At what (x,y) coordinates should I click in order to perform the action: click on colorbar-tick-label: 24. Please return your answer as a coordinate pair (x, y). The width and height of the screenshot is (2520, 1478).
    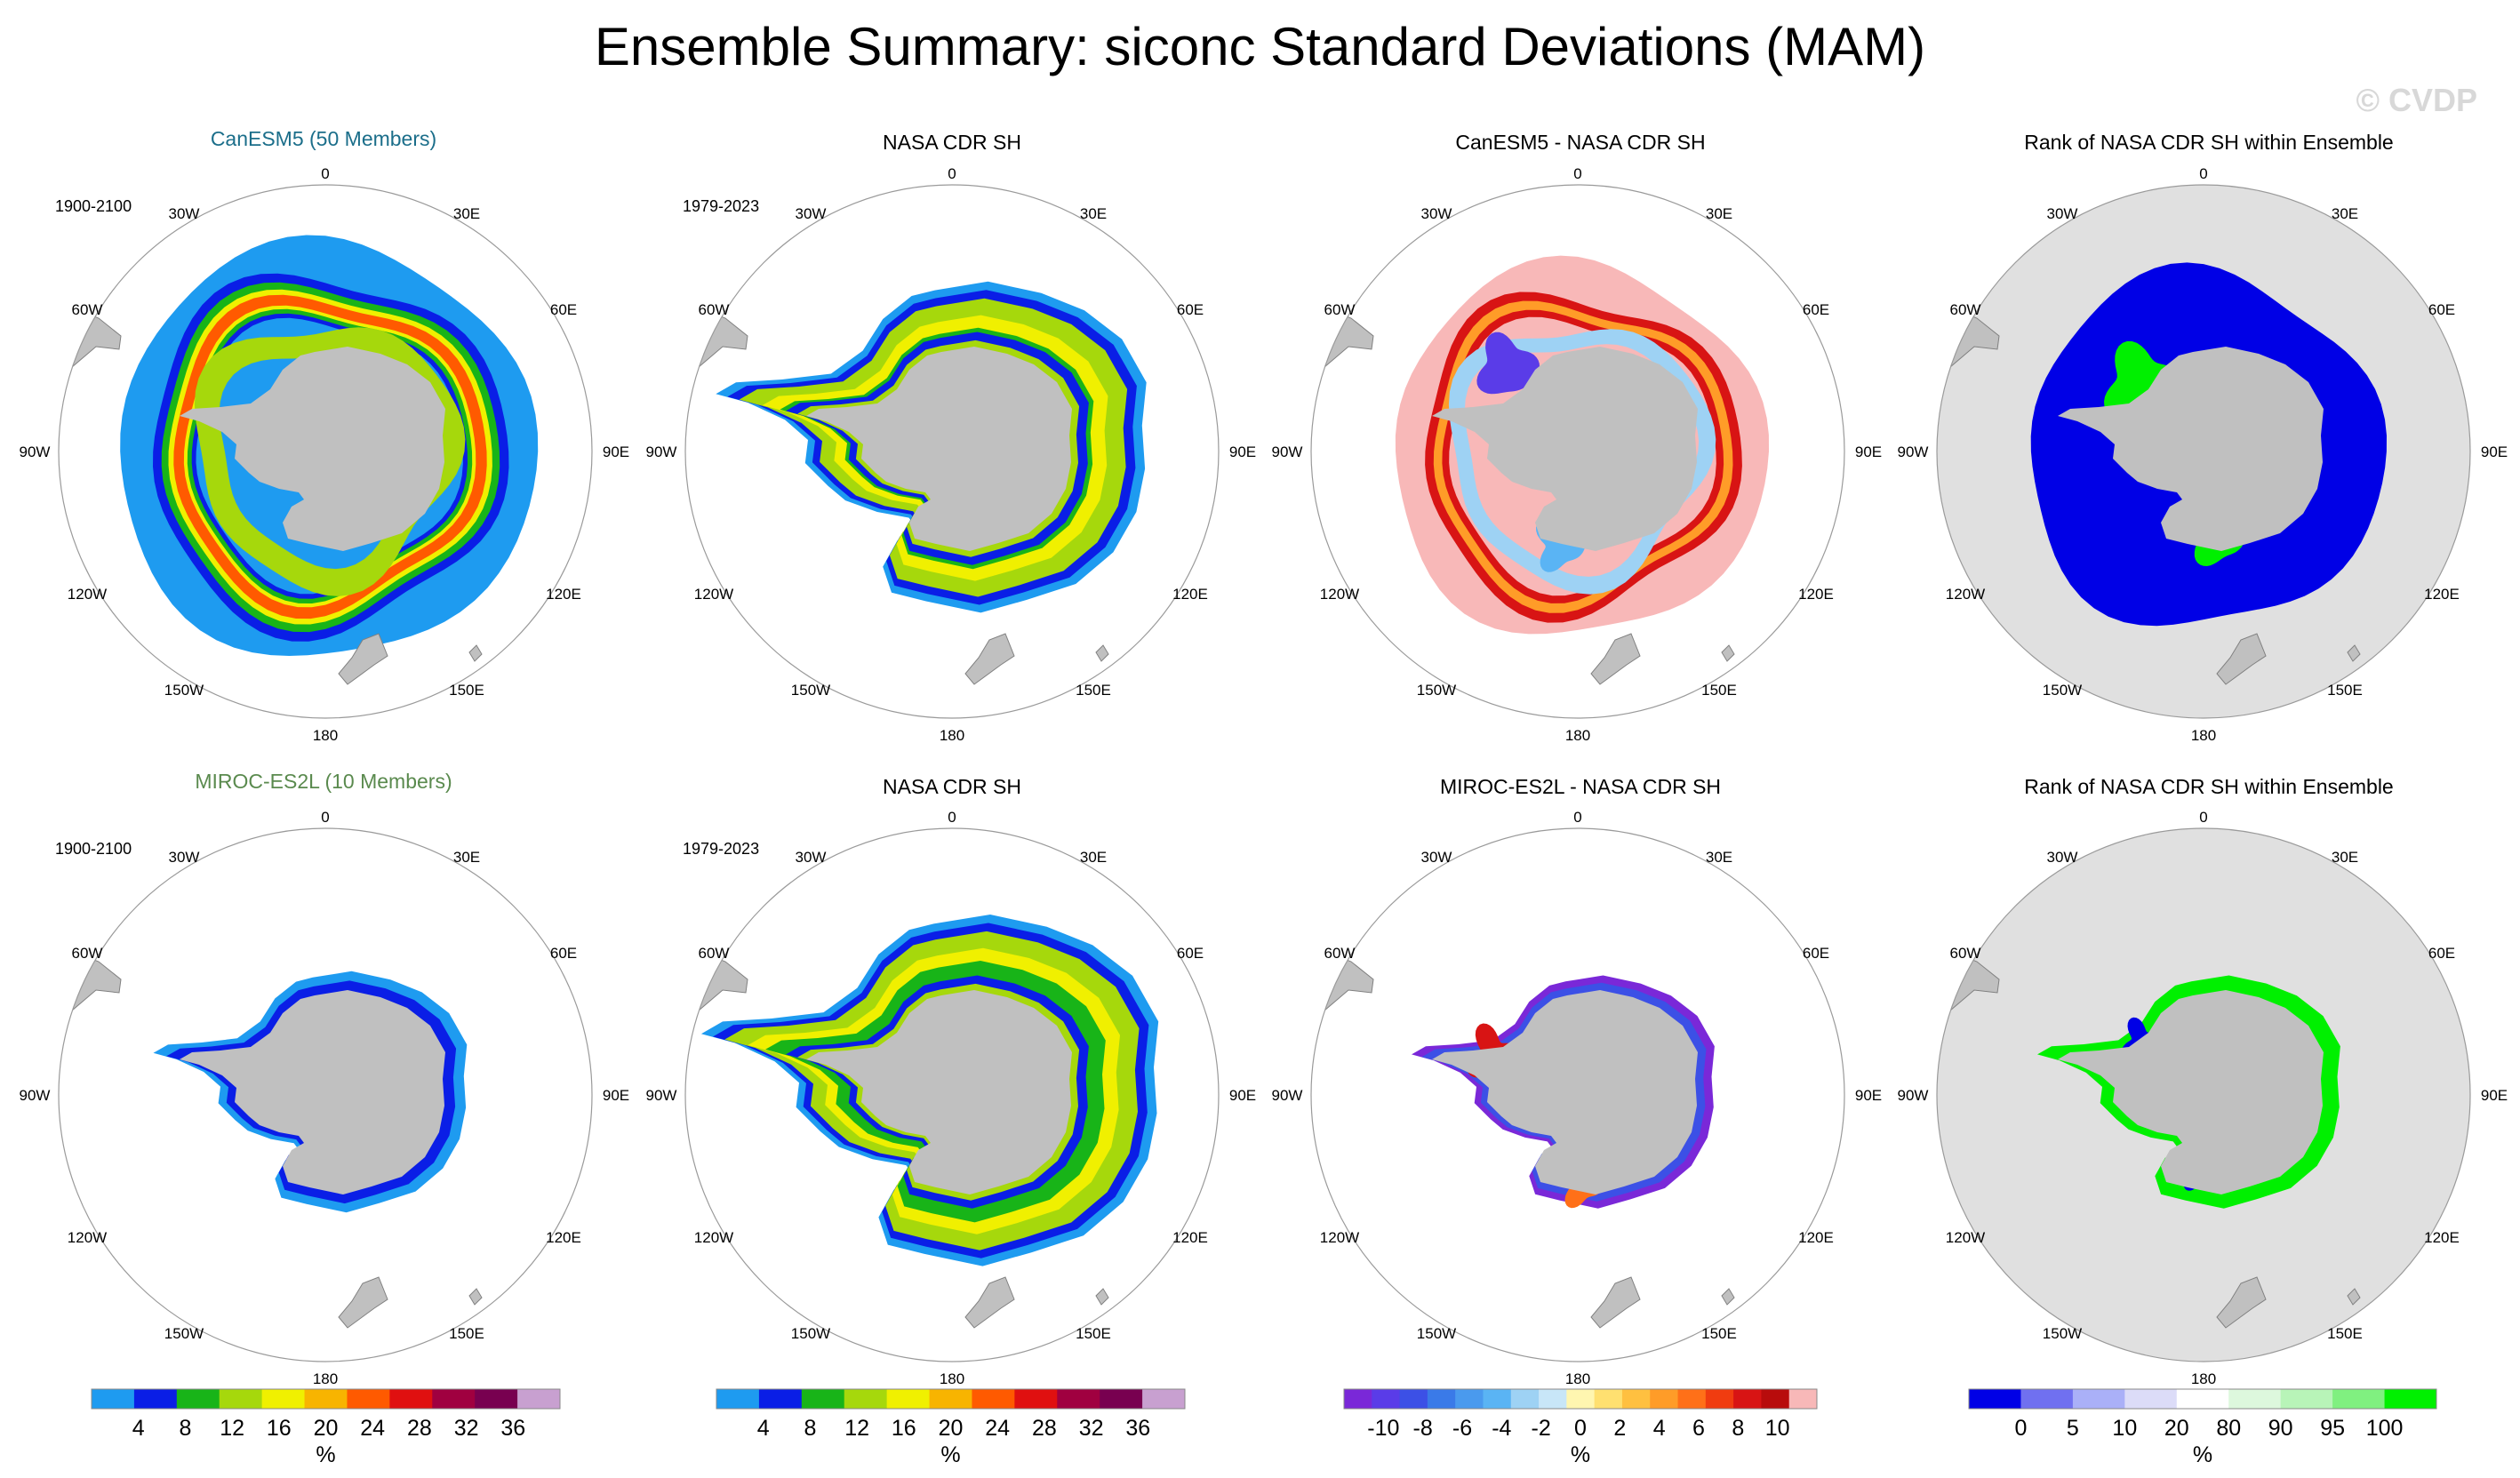
    Looking at the image, I should click on (372, 1428).